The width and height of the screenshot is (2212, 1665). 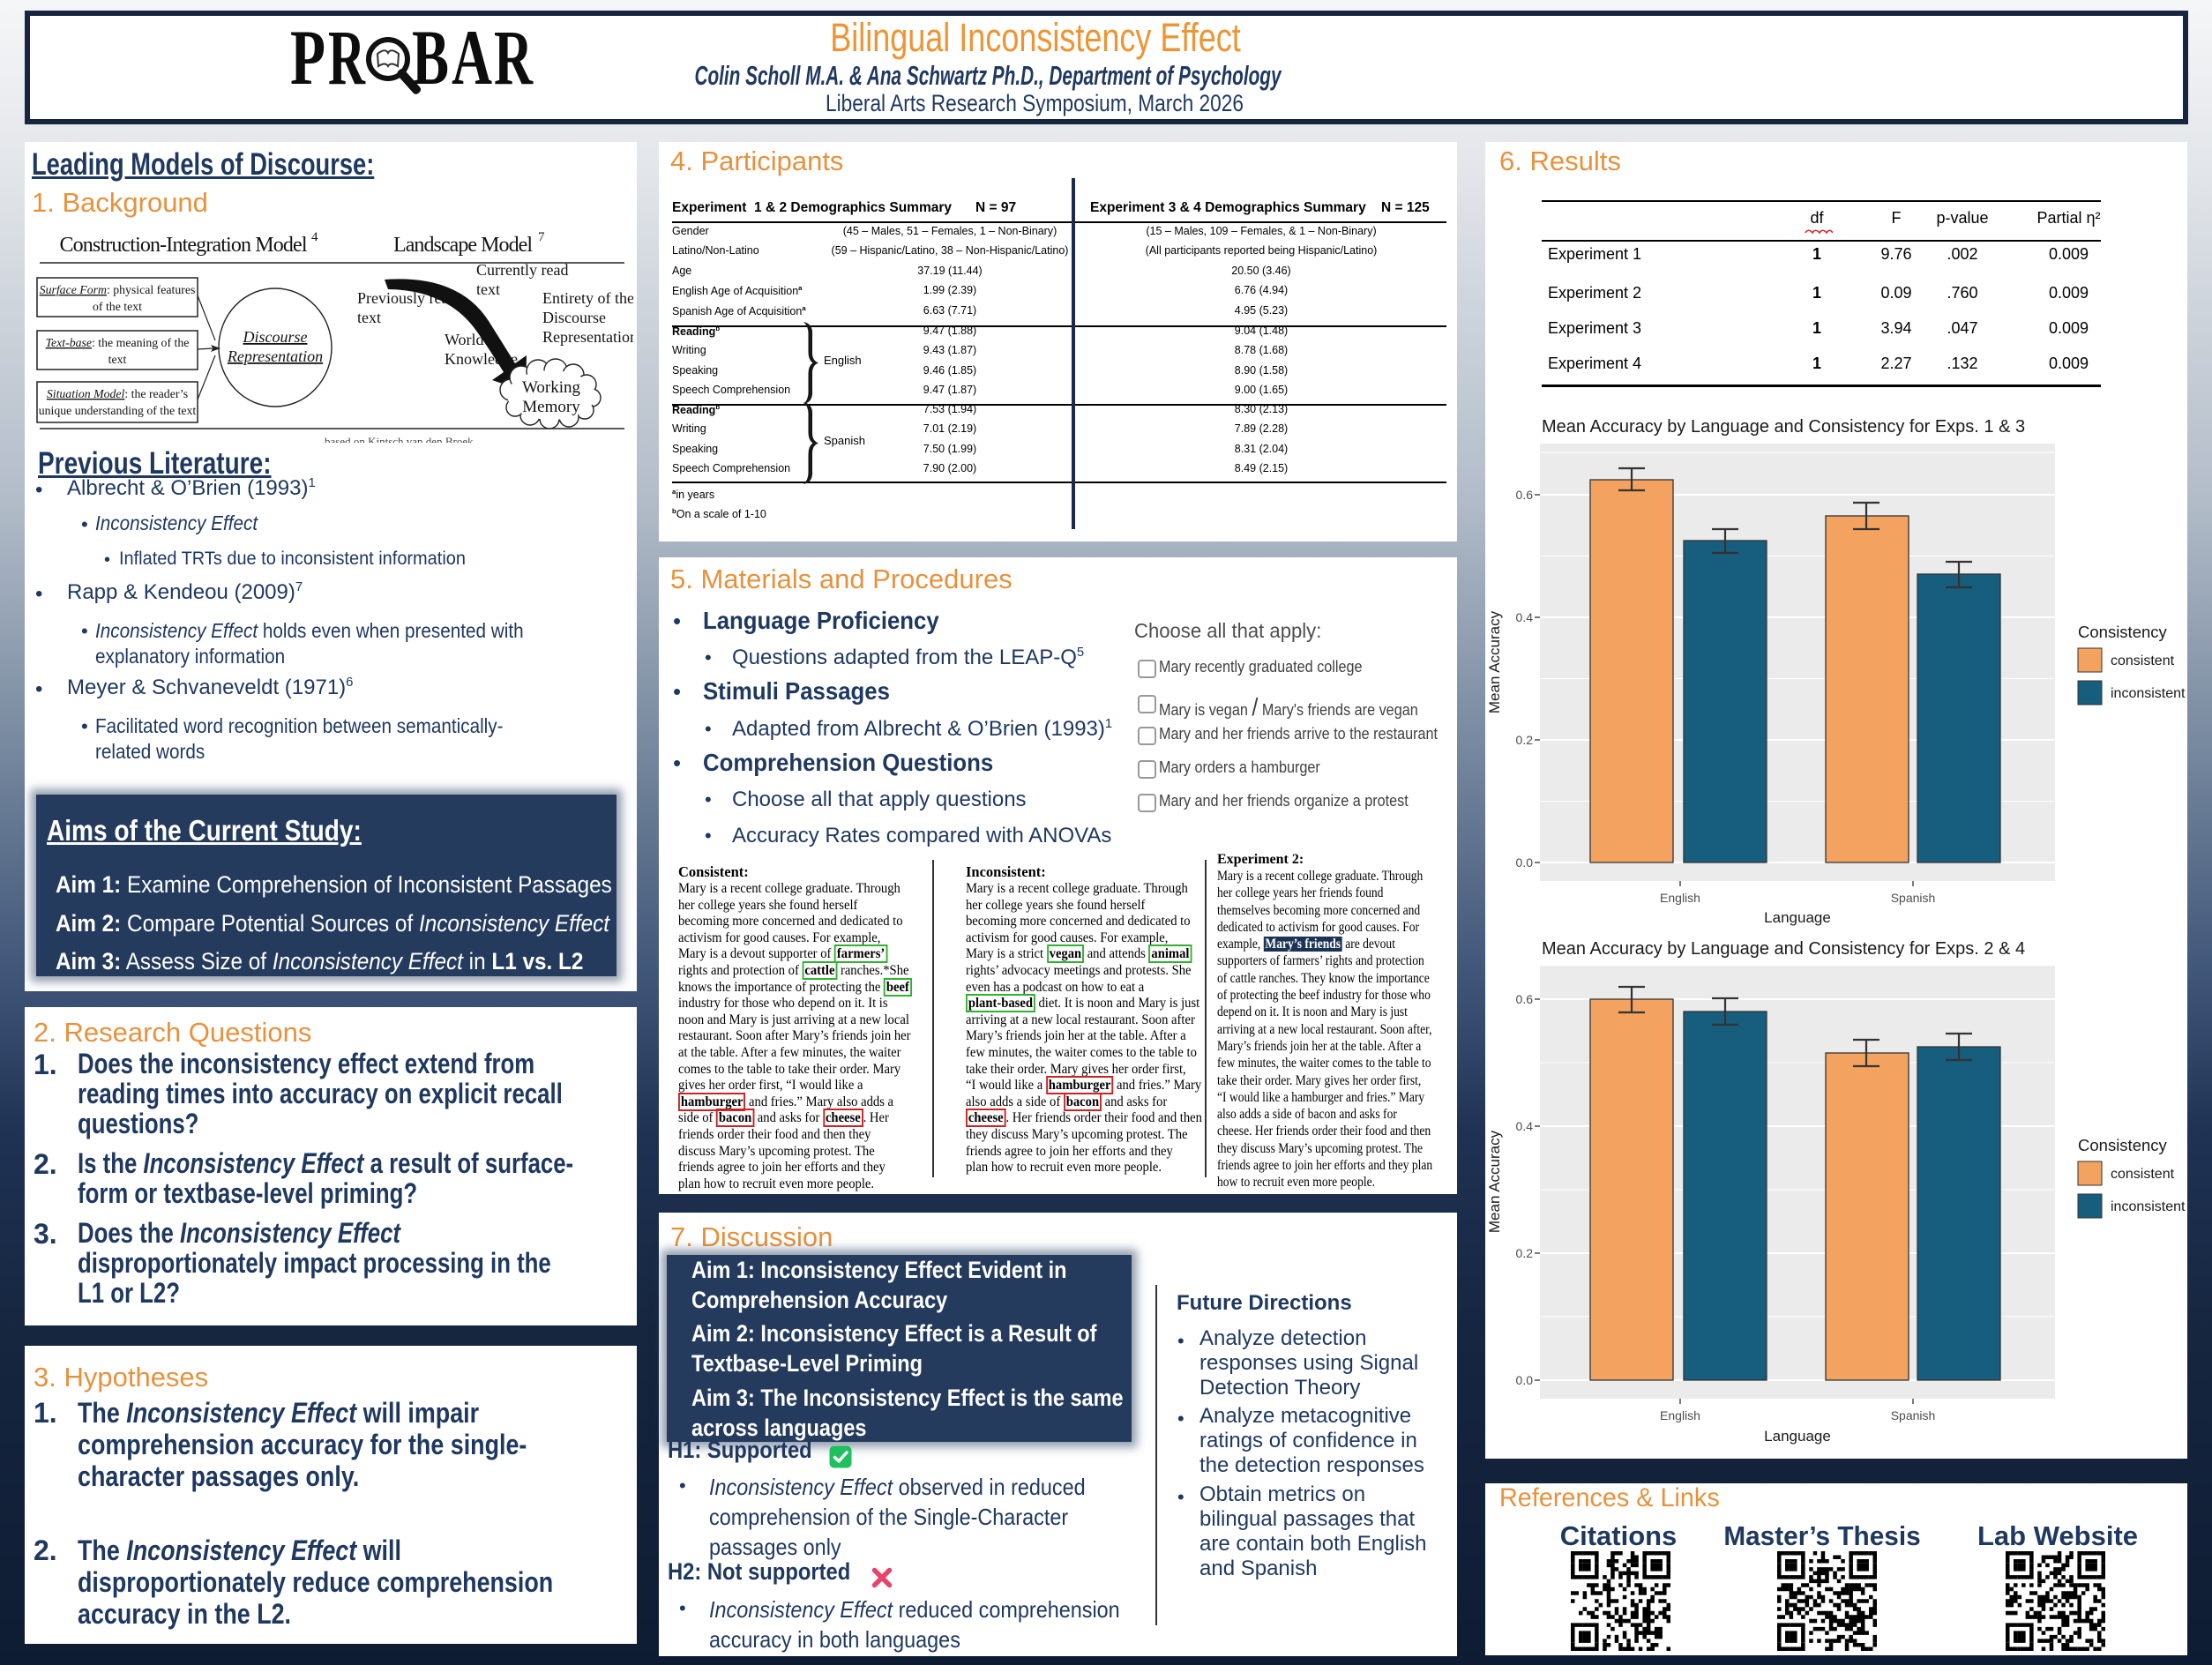 What do you see at coordinates (314, 237) in the screenshot?
I see `svg-text: 4` at bounding box center [314, 237].